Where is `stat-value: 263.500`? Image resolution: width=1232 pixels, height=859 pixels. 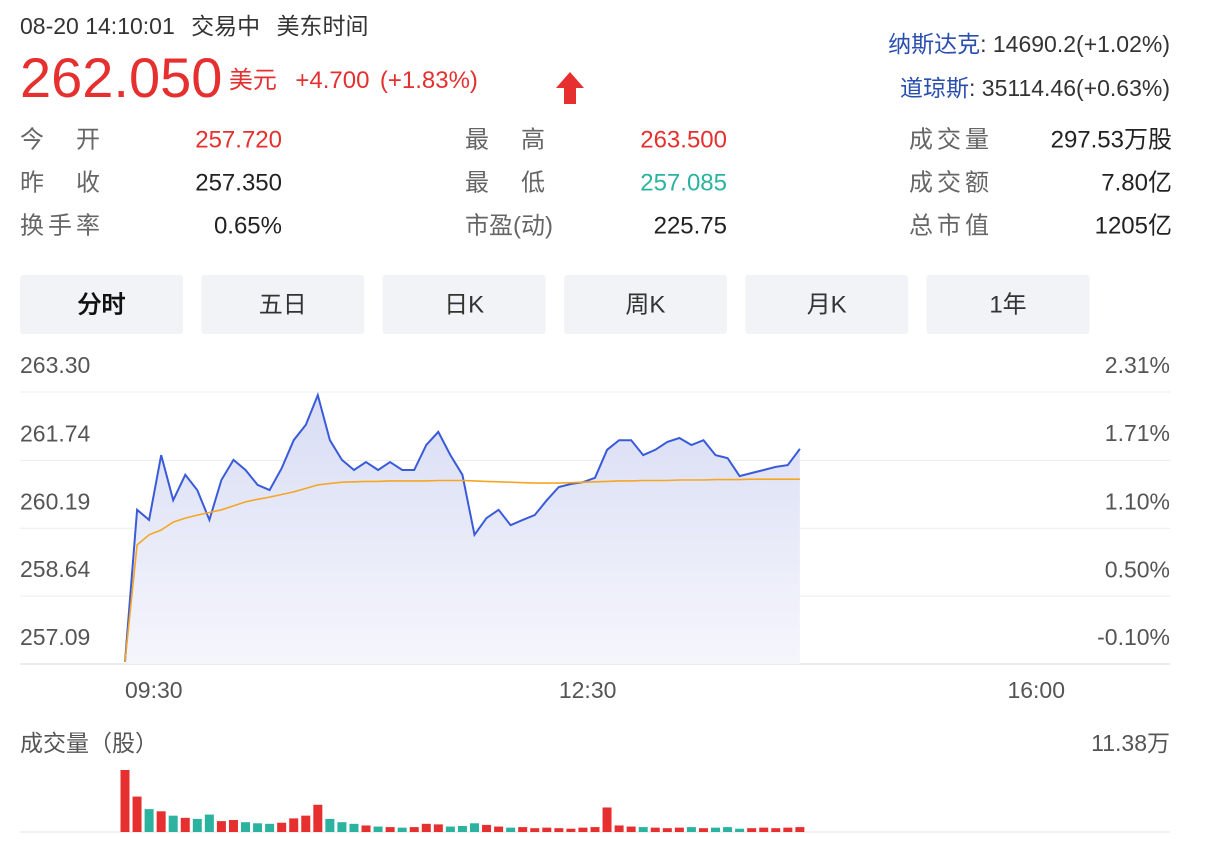 stat-value: 263.500 is located at coordinates (683, 139).